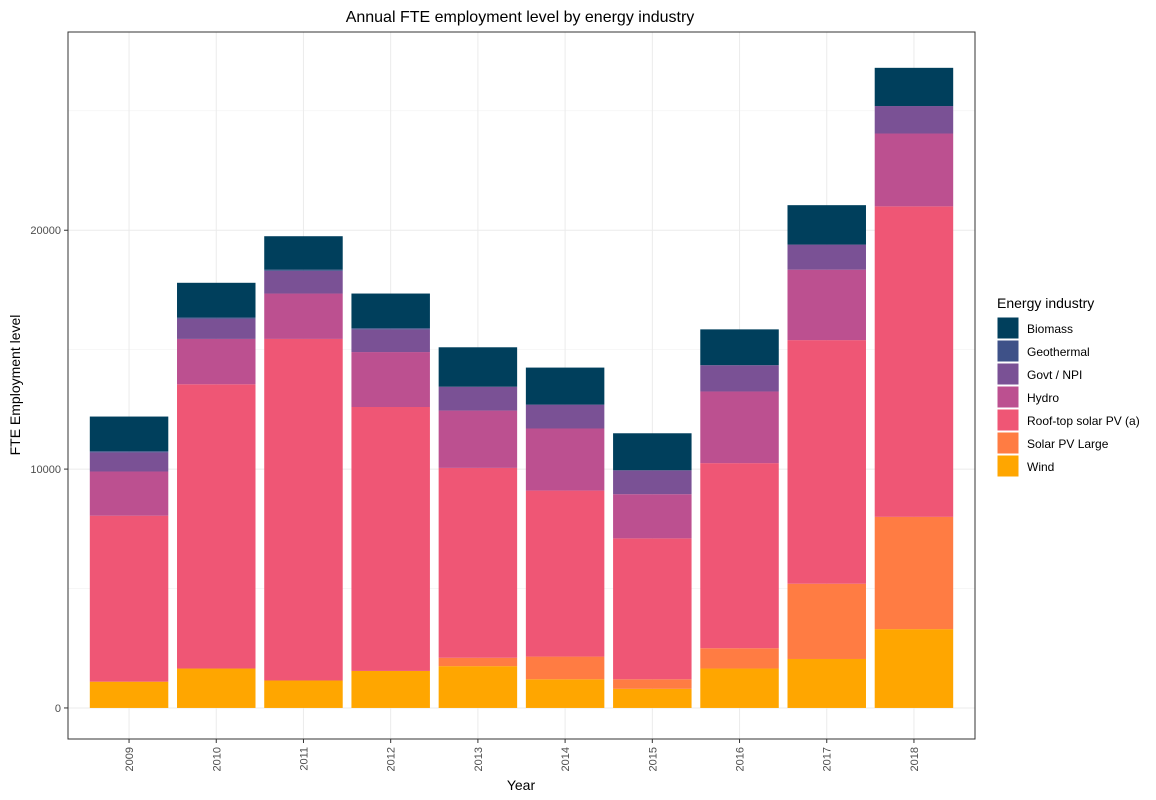  What do you see at coordinates (58, 709) in the screenshot?
I see `y-tick-label: 0` at bounding box center [58, 709].